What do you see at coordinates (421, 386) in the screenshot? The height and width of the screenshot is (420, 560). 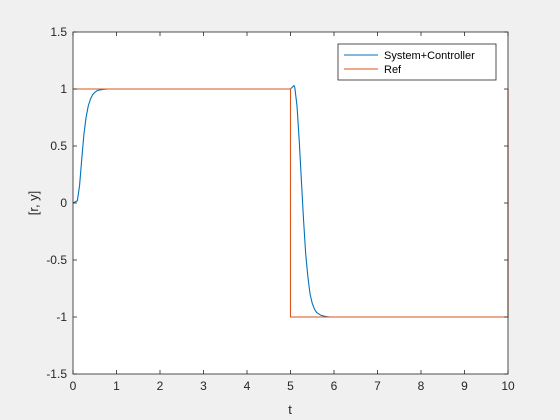 I see `x-tick-label: 8` at bounding box center [421, 386].